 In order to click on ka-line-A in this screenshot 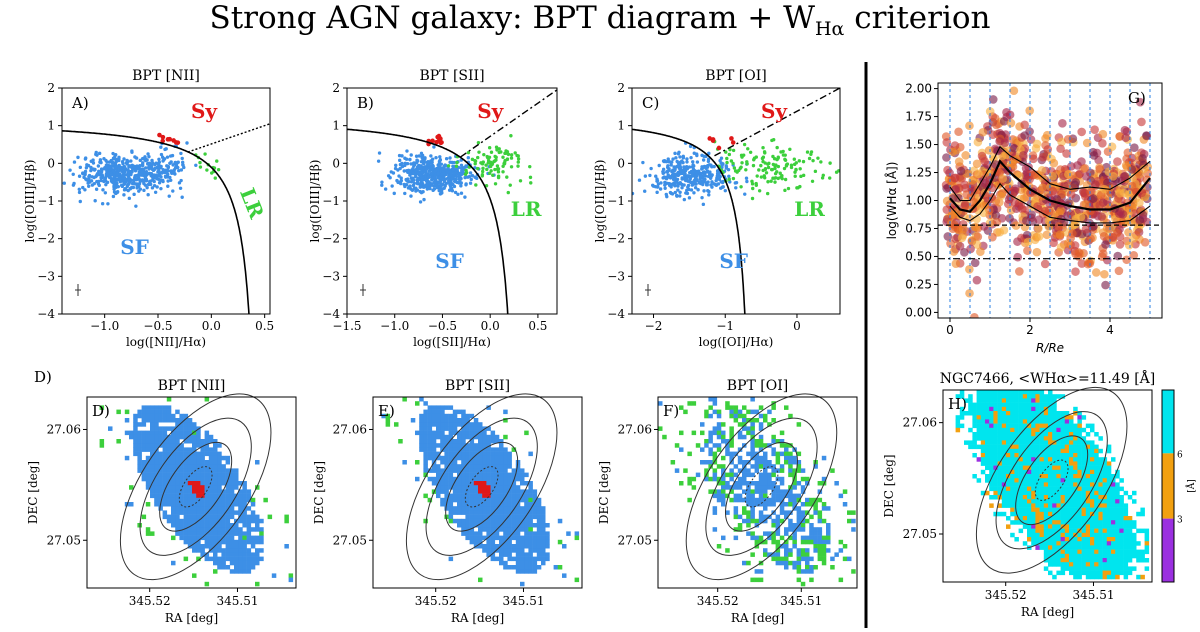, I will do `click(228, 138)`.